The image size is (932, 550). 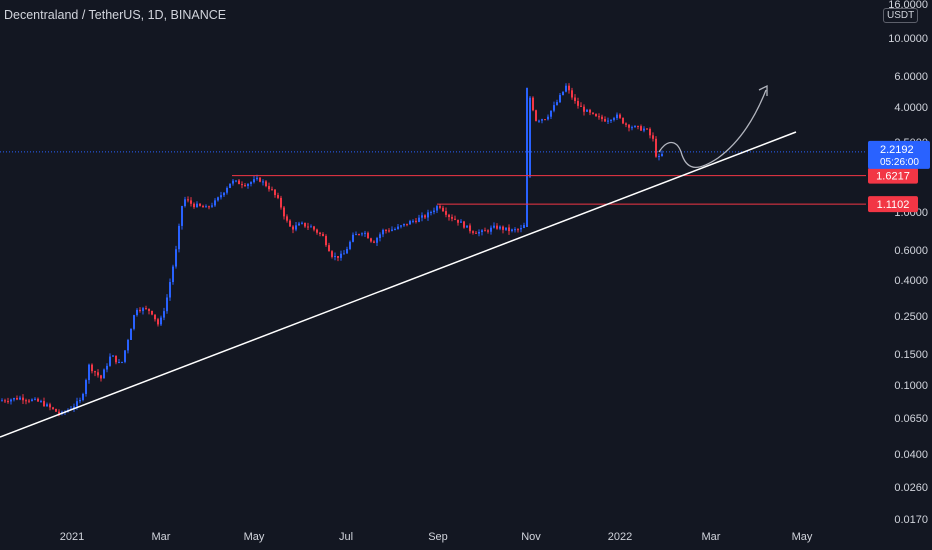 I want to click on y-tick-label: 0.6000, so click(x=911, y=251).